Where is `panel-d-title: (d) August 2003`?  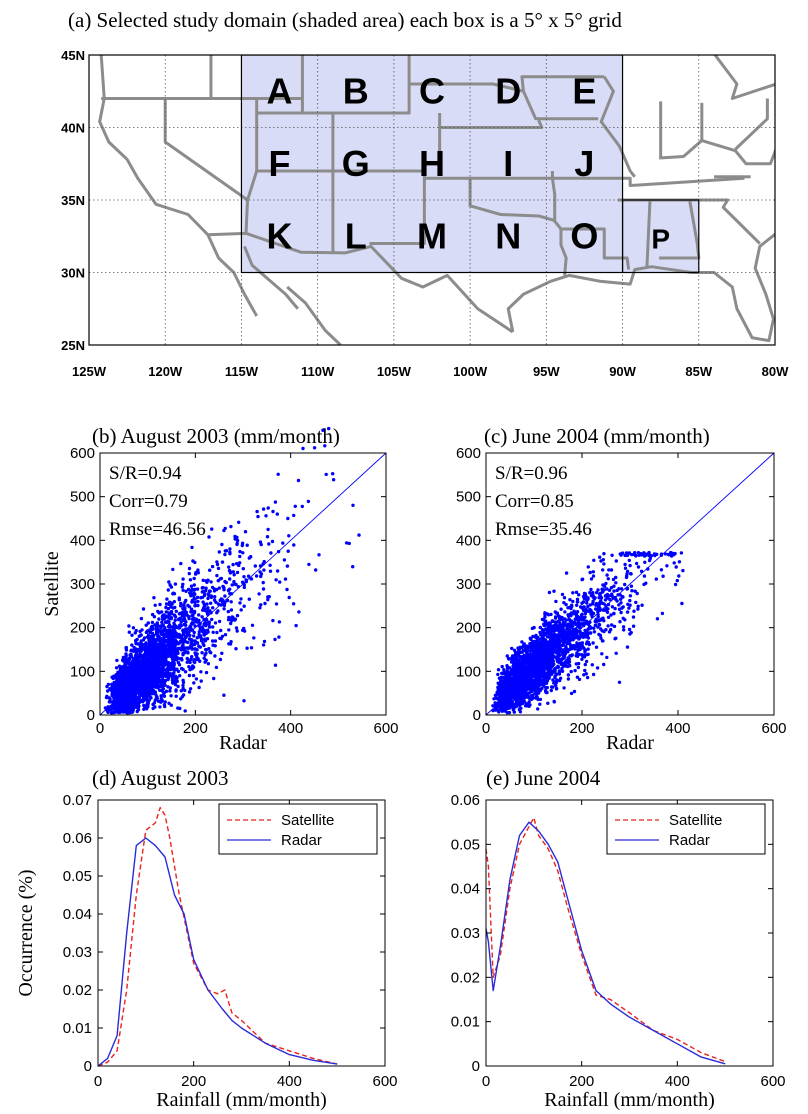
panel-d-title: (d) August 2003 is located at coordinates (160, 778).